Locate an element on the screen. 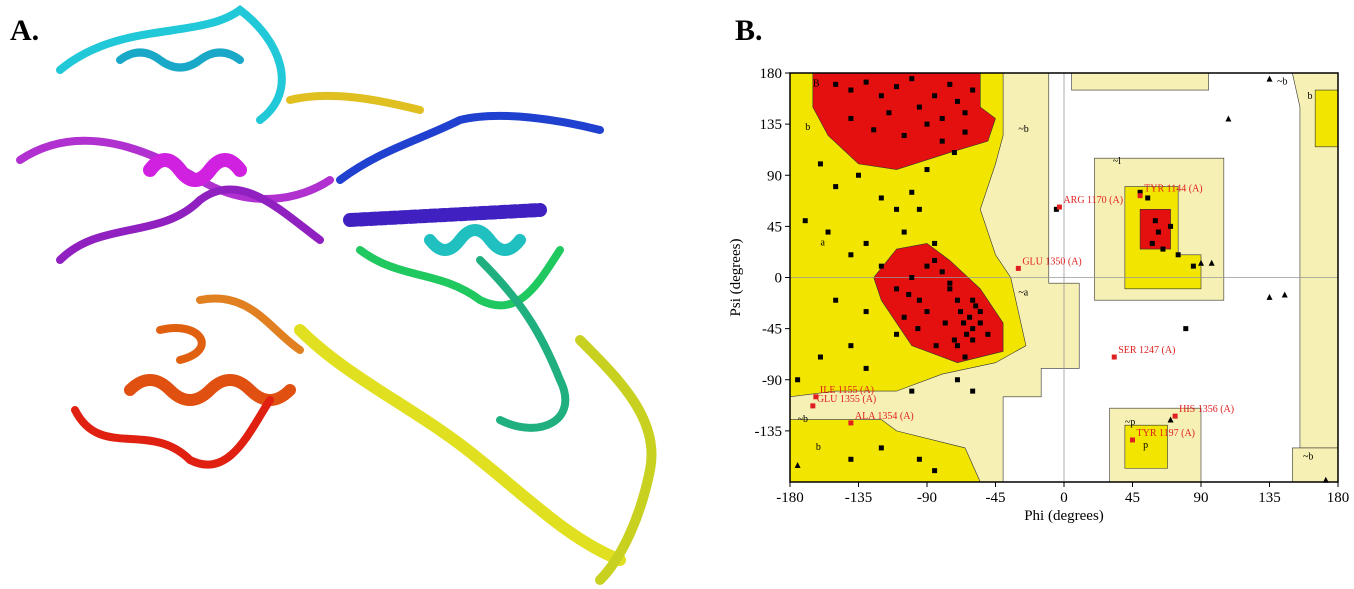 The image size is (1354, 589). x-tick-label: -45 is located at coordinates (996, 498).